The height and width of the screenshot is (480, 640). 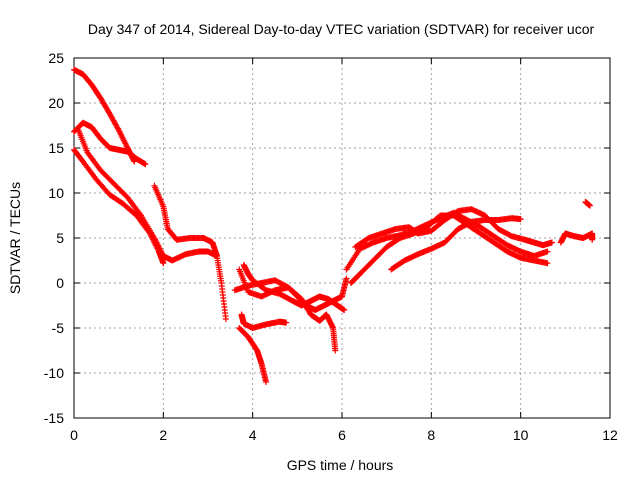 What do you see at coordinates (60, 238) in the screenshot?
I see `y-tick-label: 5` at bounding box center [60, 238].